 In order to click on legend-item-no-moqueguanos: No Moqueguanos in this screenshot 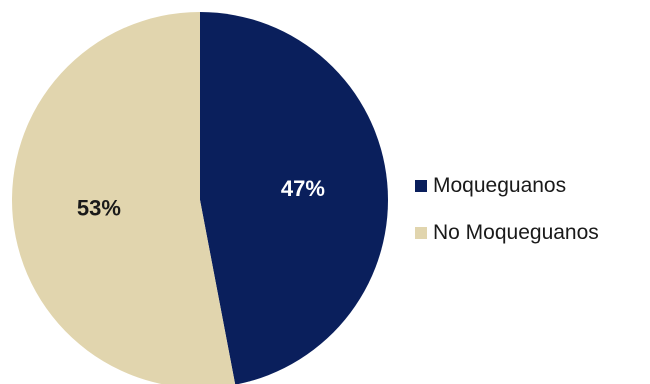, I will do `click(507, 233)`.